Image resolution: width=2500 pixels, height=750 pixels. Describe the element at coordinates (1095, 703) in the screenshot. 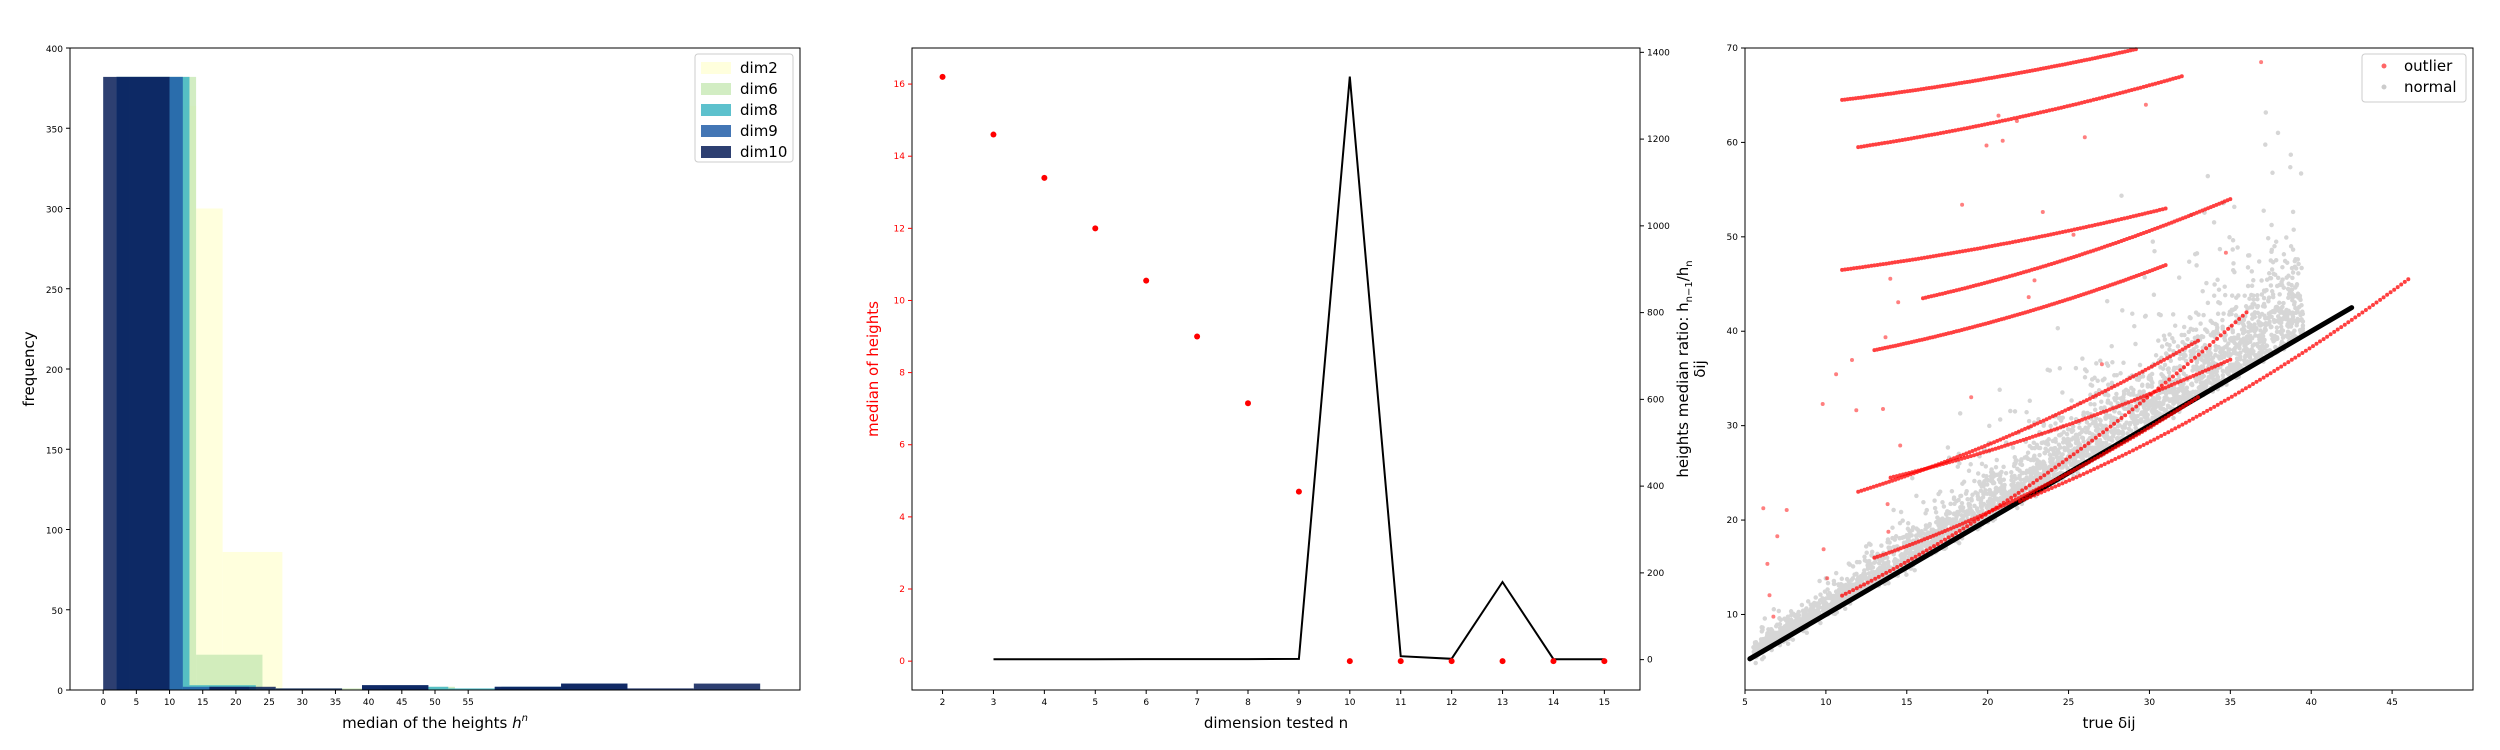

I see `dim-x-tick-label: 5` at that location.